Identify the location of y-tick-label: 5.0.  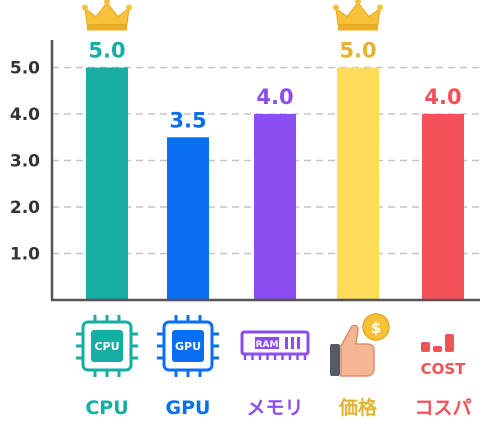
(25, 69).